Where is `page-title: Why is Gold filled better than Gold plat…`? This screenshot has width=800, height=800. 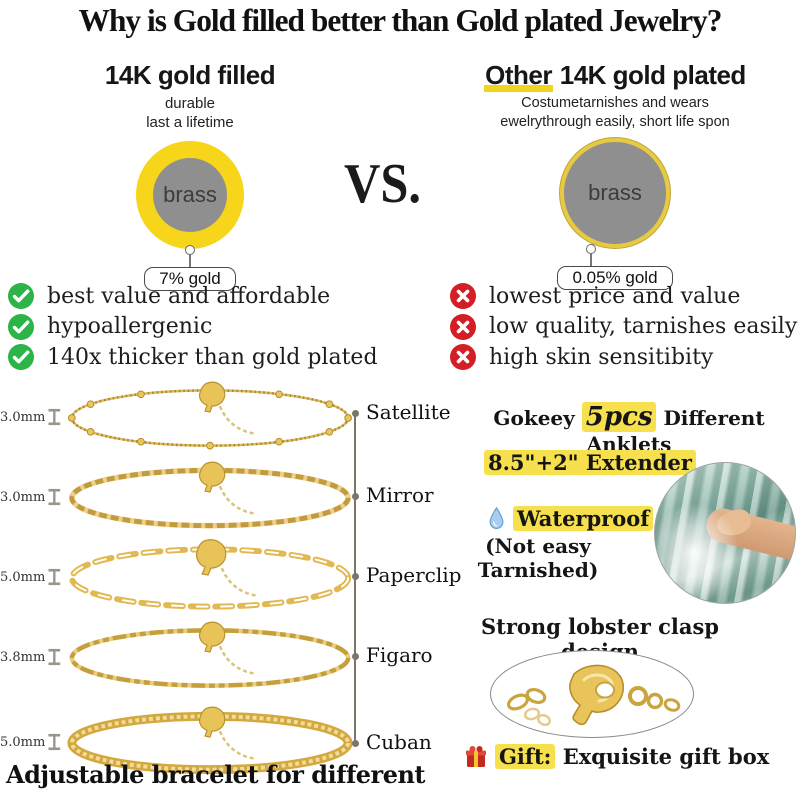
page-title: Why is Gold filled better than Gold plat… is located at coordinates (400, 20).